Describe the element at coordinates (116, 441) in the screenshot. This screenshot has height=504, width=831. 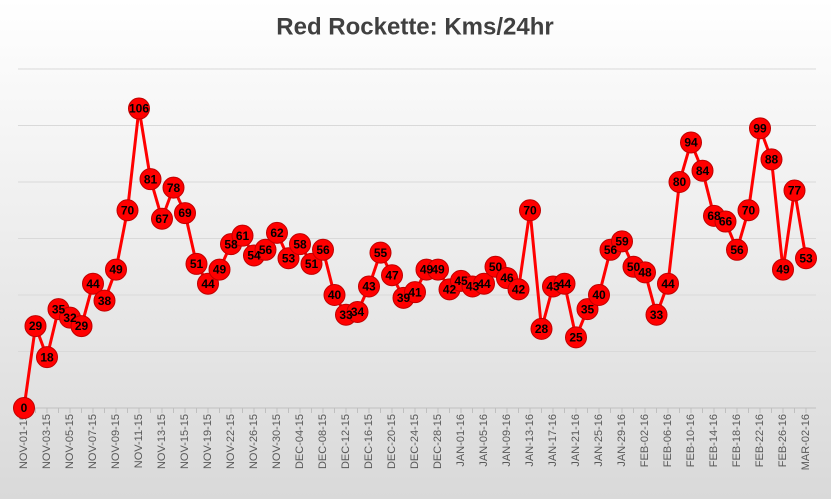
I see `x-tick-label: NOV-09-15` at that location.